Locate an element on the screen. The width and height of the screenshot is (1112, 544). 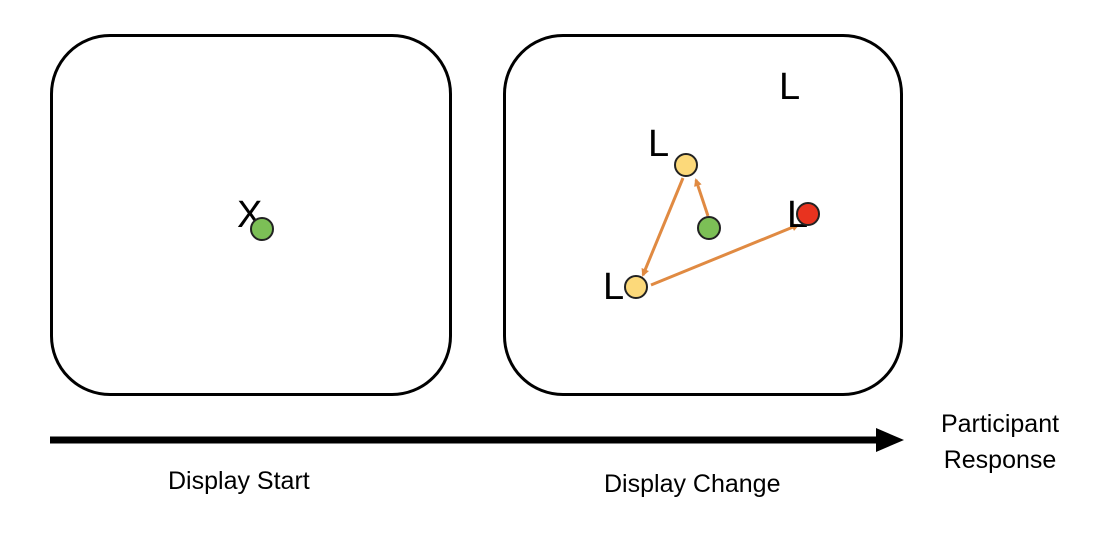
target-dot is located at coordinates (808, 214).